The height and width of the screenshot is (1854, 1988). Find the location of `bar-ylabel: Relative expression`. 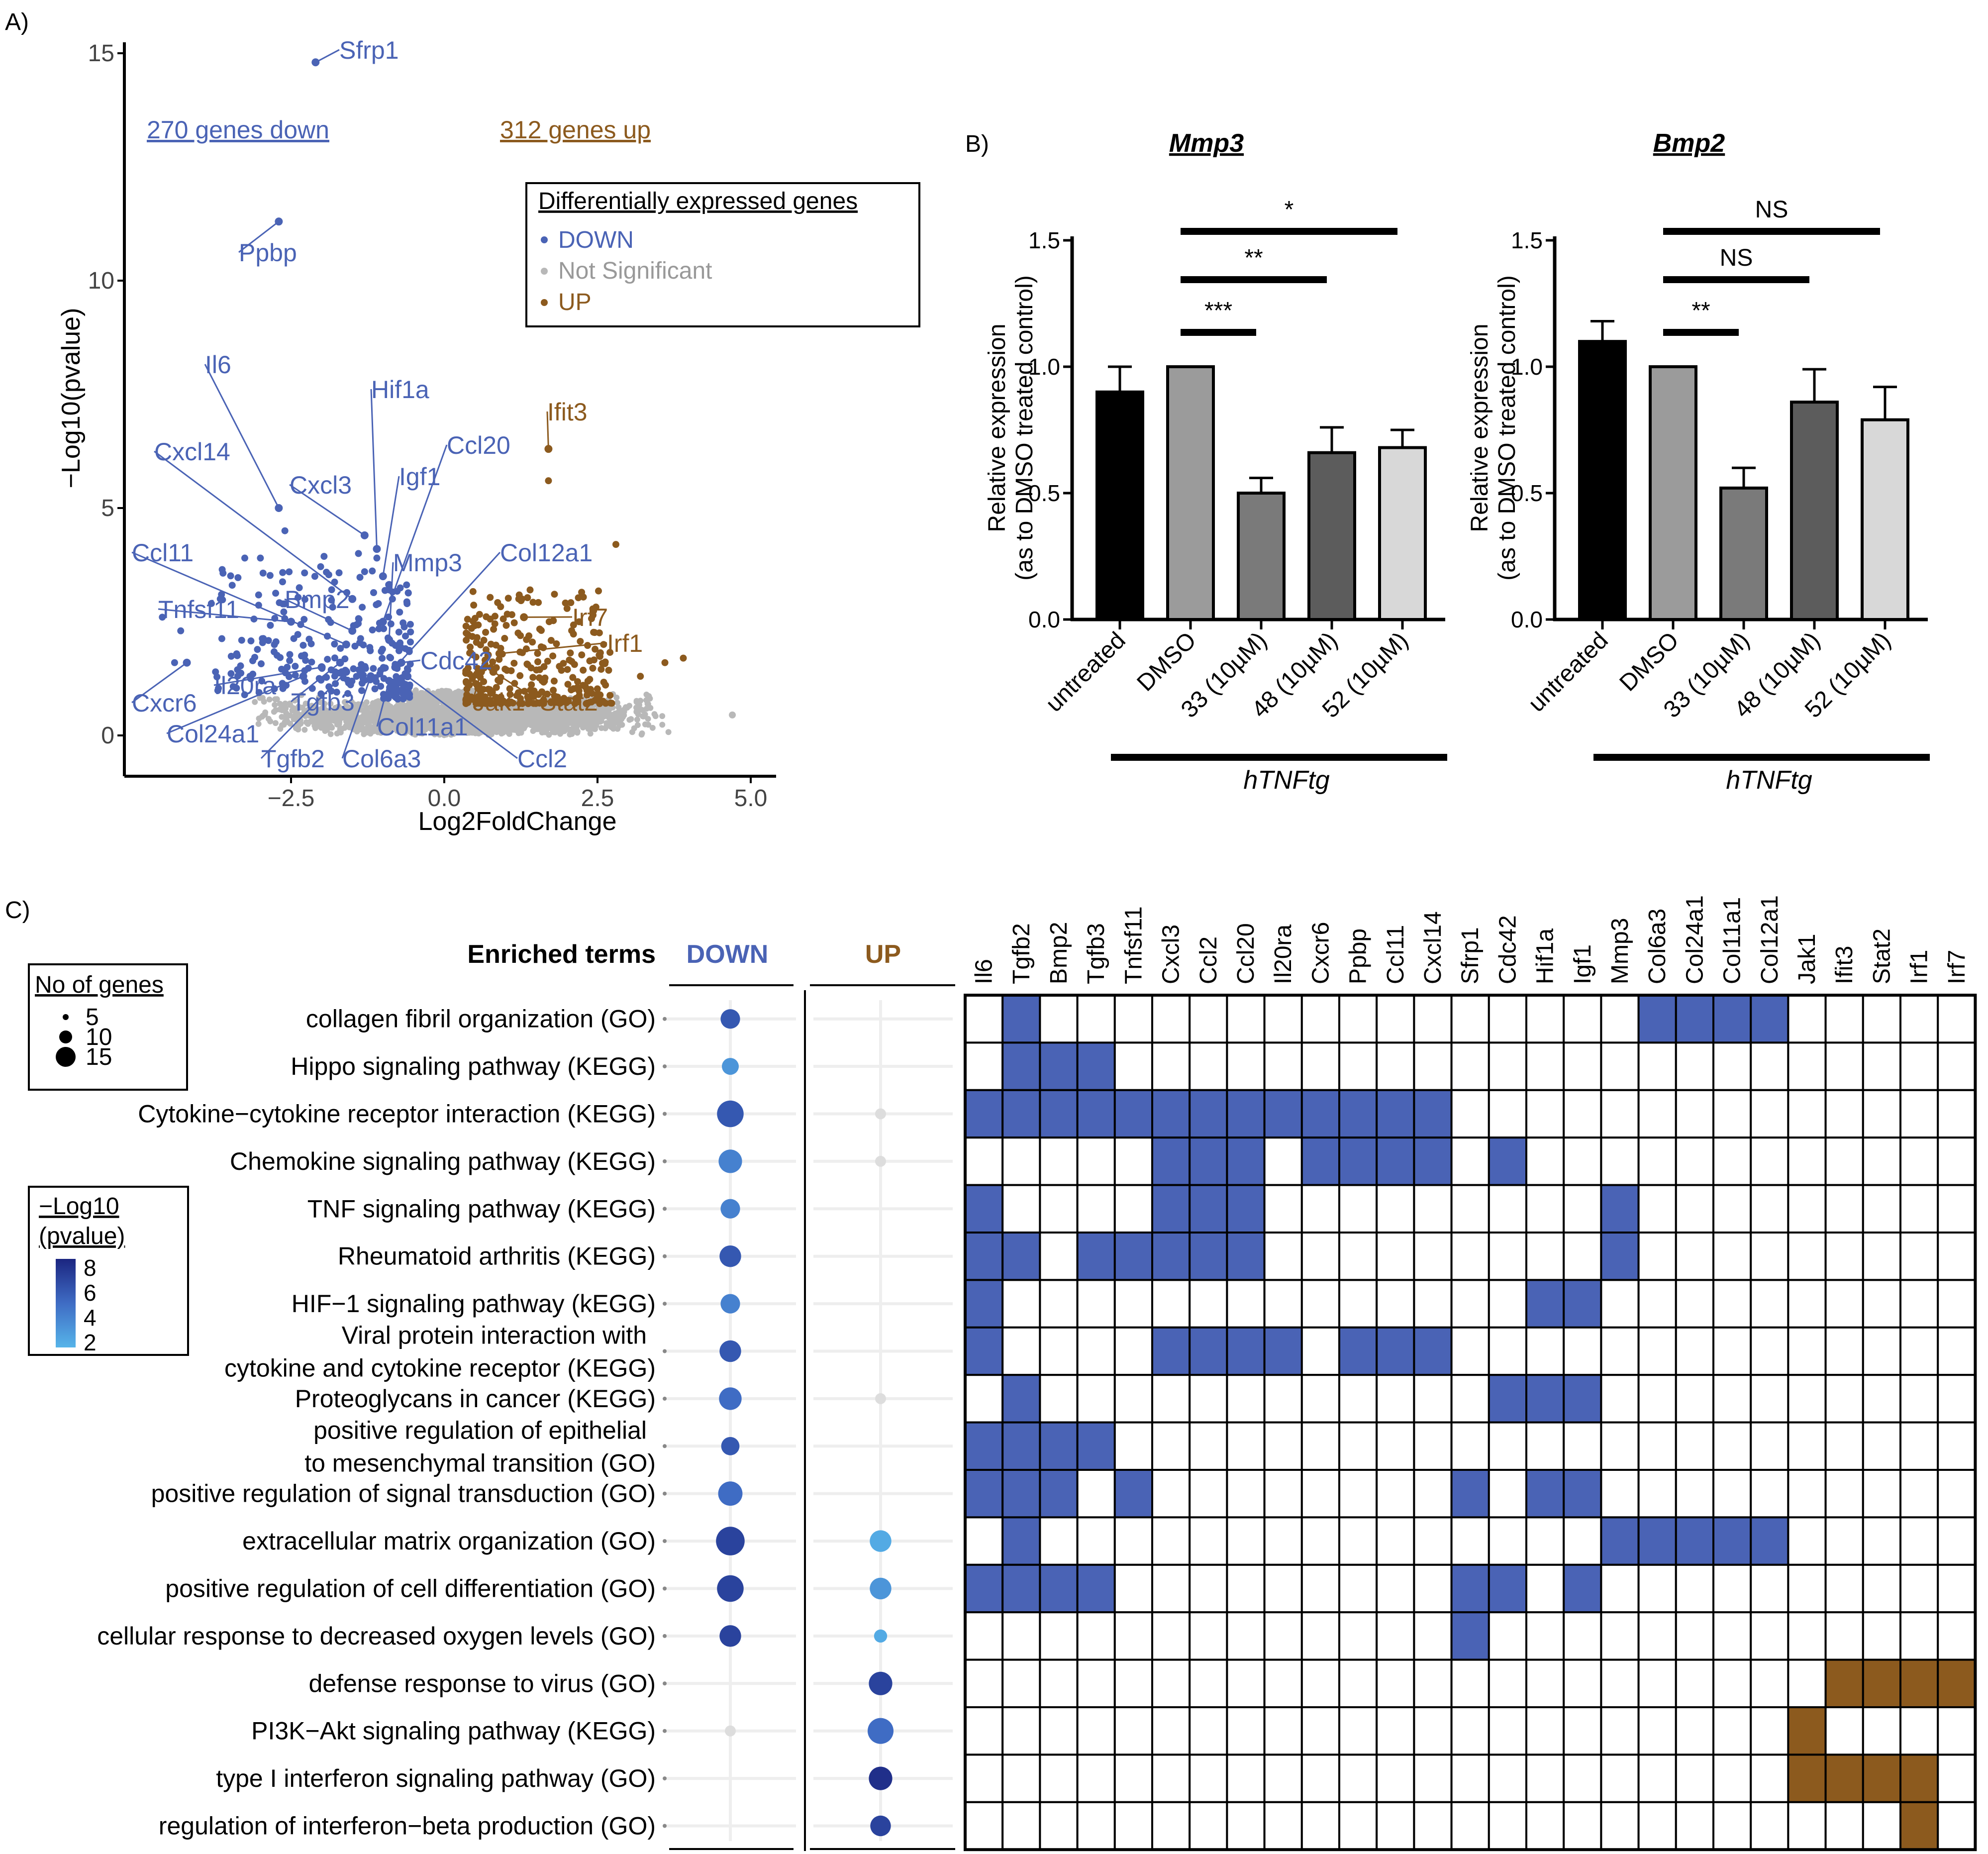

bar-ylabel: Relative expression is located at coordinates (1480, 428).